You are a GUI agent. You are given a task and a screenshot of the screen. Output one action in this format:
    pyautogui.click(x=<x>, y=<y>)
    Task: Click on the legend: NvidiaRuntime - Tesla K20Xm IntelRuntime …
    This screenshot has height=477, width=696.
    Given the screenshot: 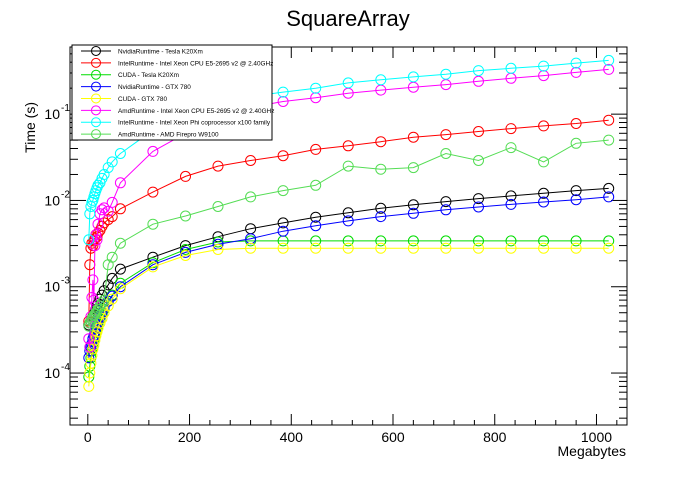 What is the action you would take?
    pyautogui.click(x=172, y=92)
    